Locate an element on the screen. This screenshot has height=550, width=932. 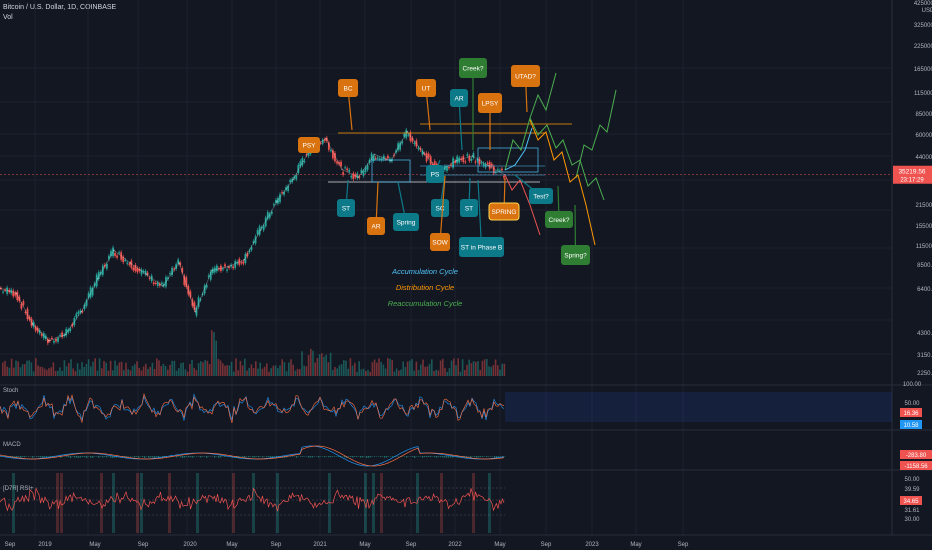
price-tick-label: 2250.00 is located at coordinates (924, 374).